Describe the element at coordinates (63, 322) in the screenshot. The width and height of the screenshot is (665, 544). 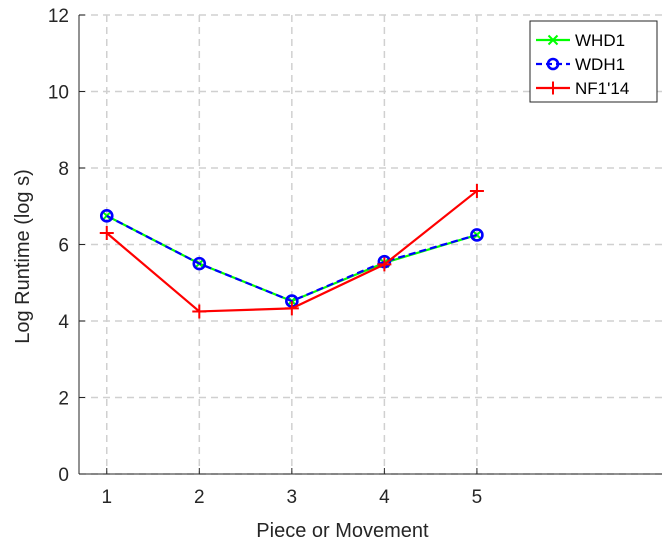
I see `y-tick-label: 4` at that location.